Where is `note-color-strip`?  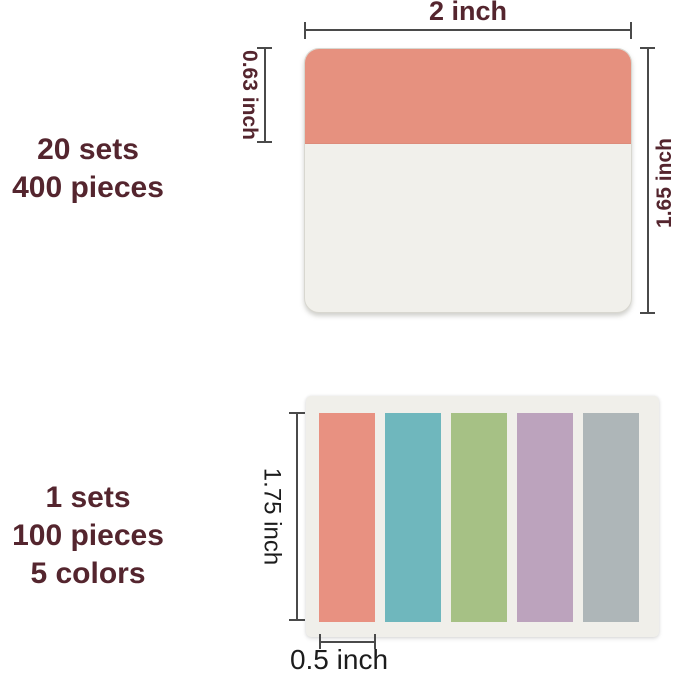
note-color-strip is located at coordinates (468, 96).